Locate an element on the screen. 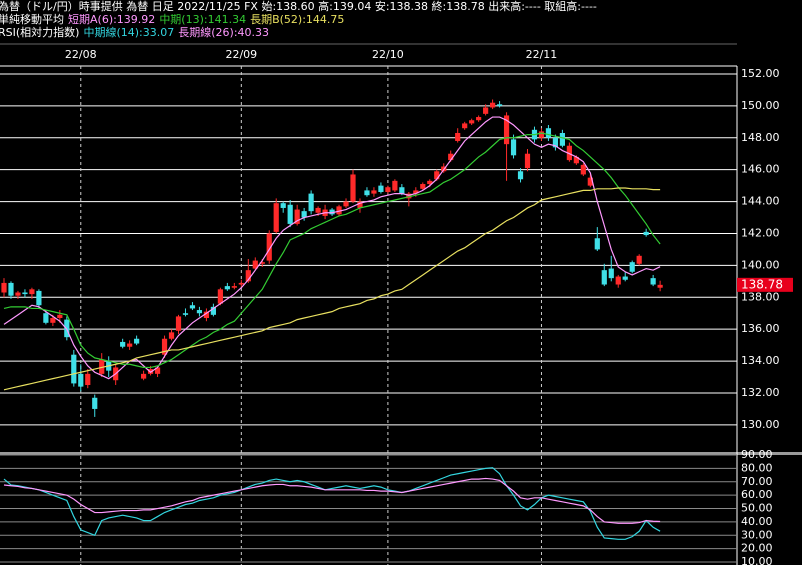  y-tick-label: 70.00 is located at coordinates (757, 481).